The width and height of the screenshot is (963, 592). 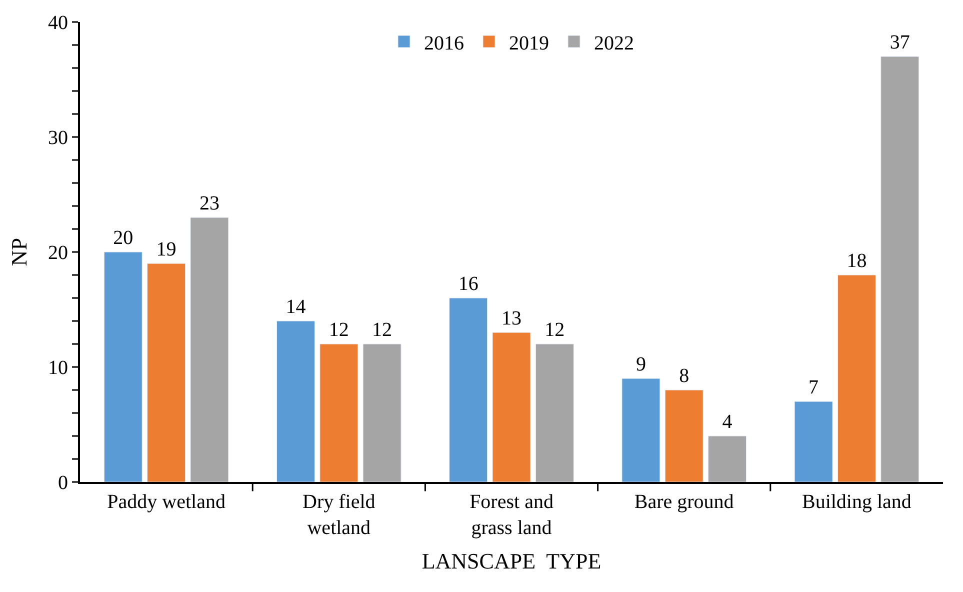 What do you see at coordinates (166, 502) in the screenshot?
I see `x-tick-label: Paddy wetland` at bounding box center [166, 502].